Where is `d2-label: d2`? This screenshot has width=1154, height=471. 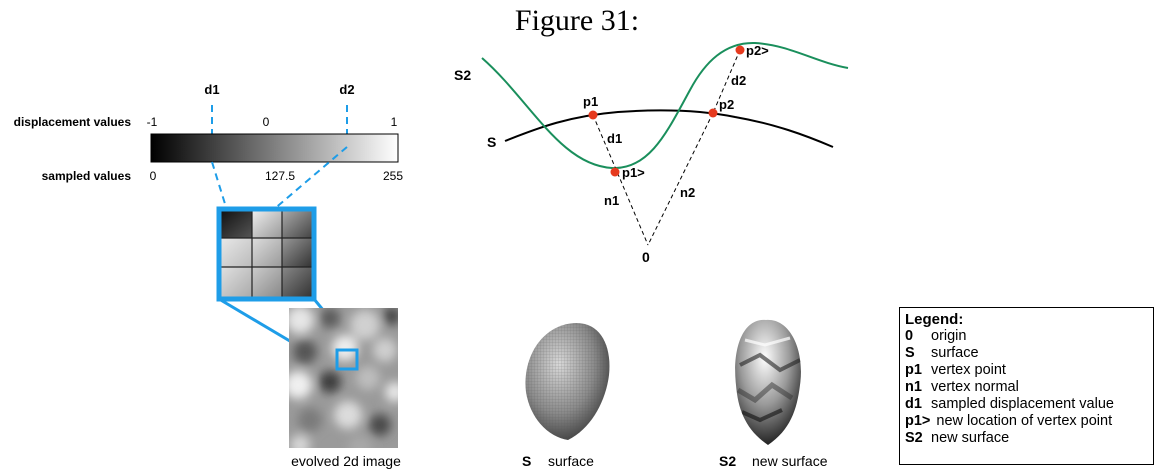
d2-label: d2 is located at coordinates (346, 89).